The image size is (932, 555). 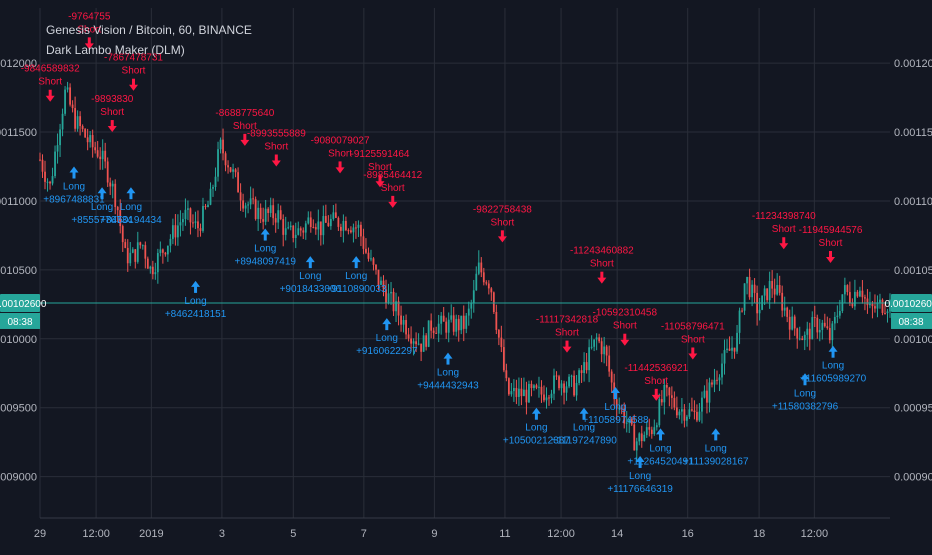 What do you see at coordinates (693, 339) in the screenshot?
I see `short-label: Short` at bounding box center [693, 339].